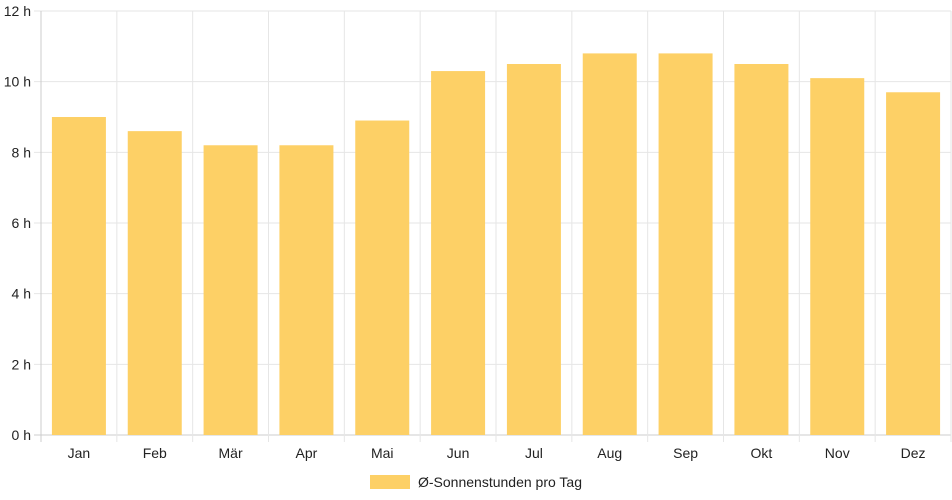 The width and height of the screenshot is (952, 500). Describe the element at coordinates (685, 453) in the screenshot. I see `x-tick-label: Sep` at that location.